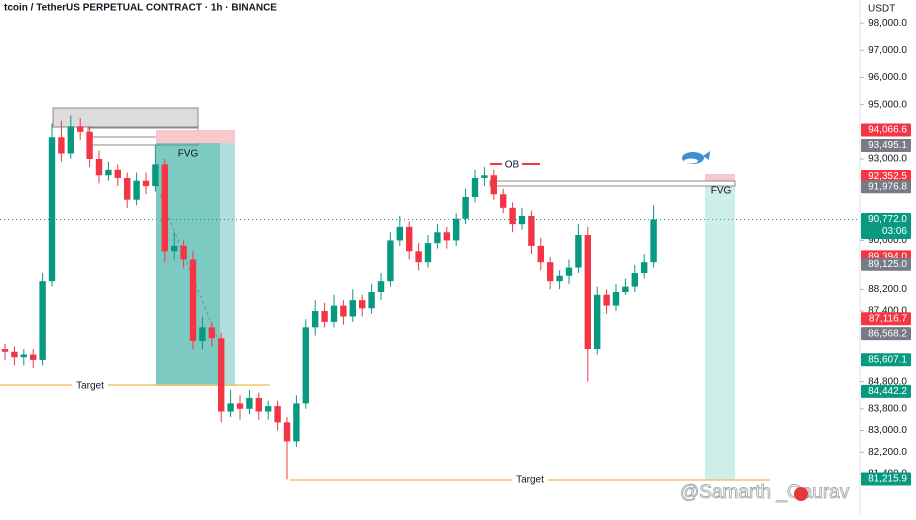 Image resolution: width=916 pixels, height=520 pixels. Describe the element at coordinates (887, 219) in the screenshot. I see `price-badge-label: 90,772.0` at that location.